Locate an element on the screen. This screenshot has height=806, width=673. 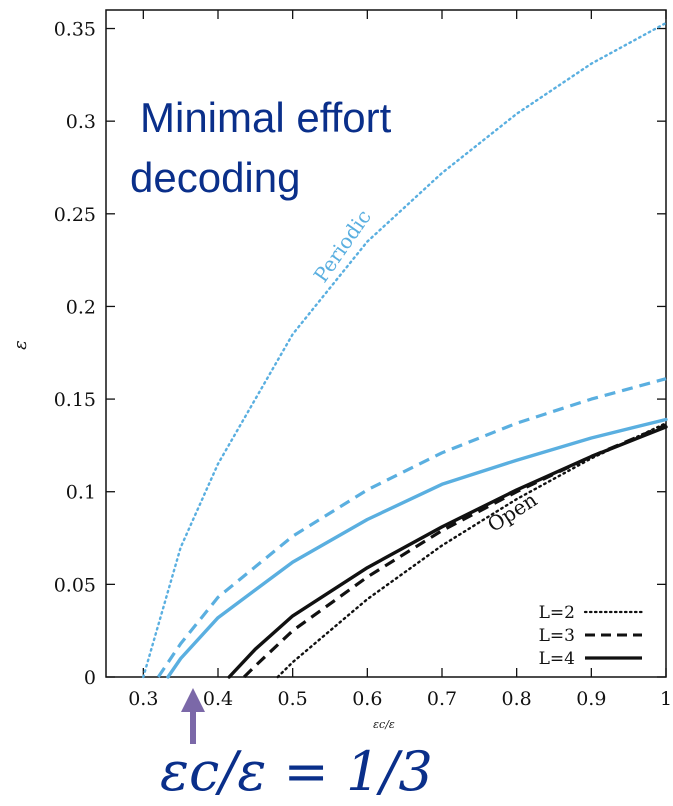
legend-label-l3: L=3 is located at coordinates (557, 636).